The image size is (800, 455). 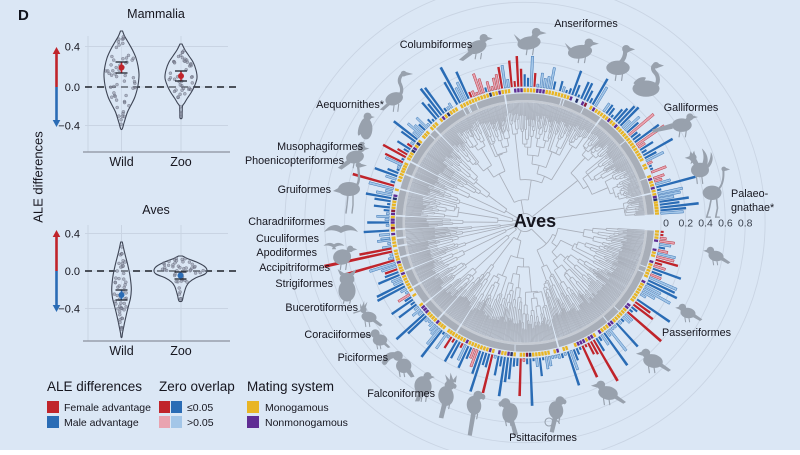 What do you see at coordinates (305, 190) in the screenshot?
I see `svg-text: Gruiformes` at bounding box center [305, 190].